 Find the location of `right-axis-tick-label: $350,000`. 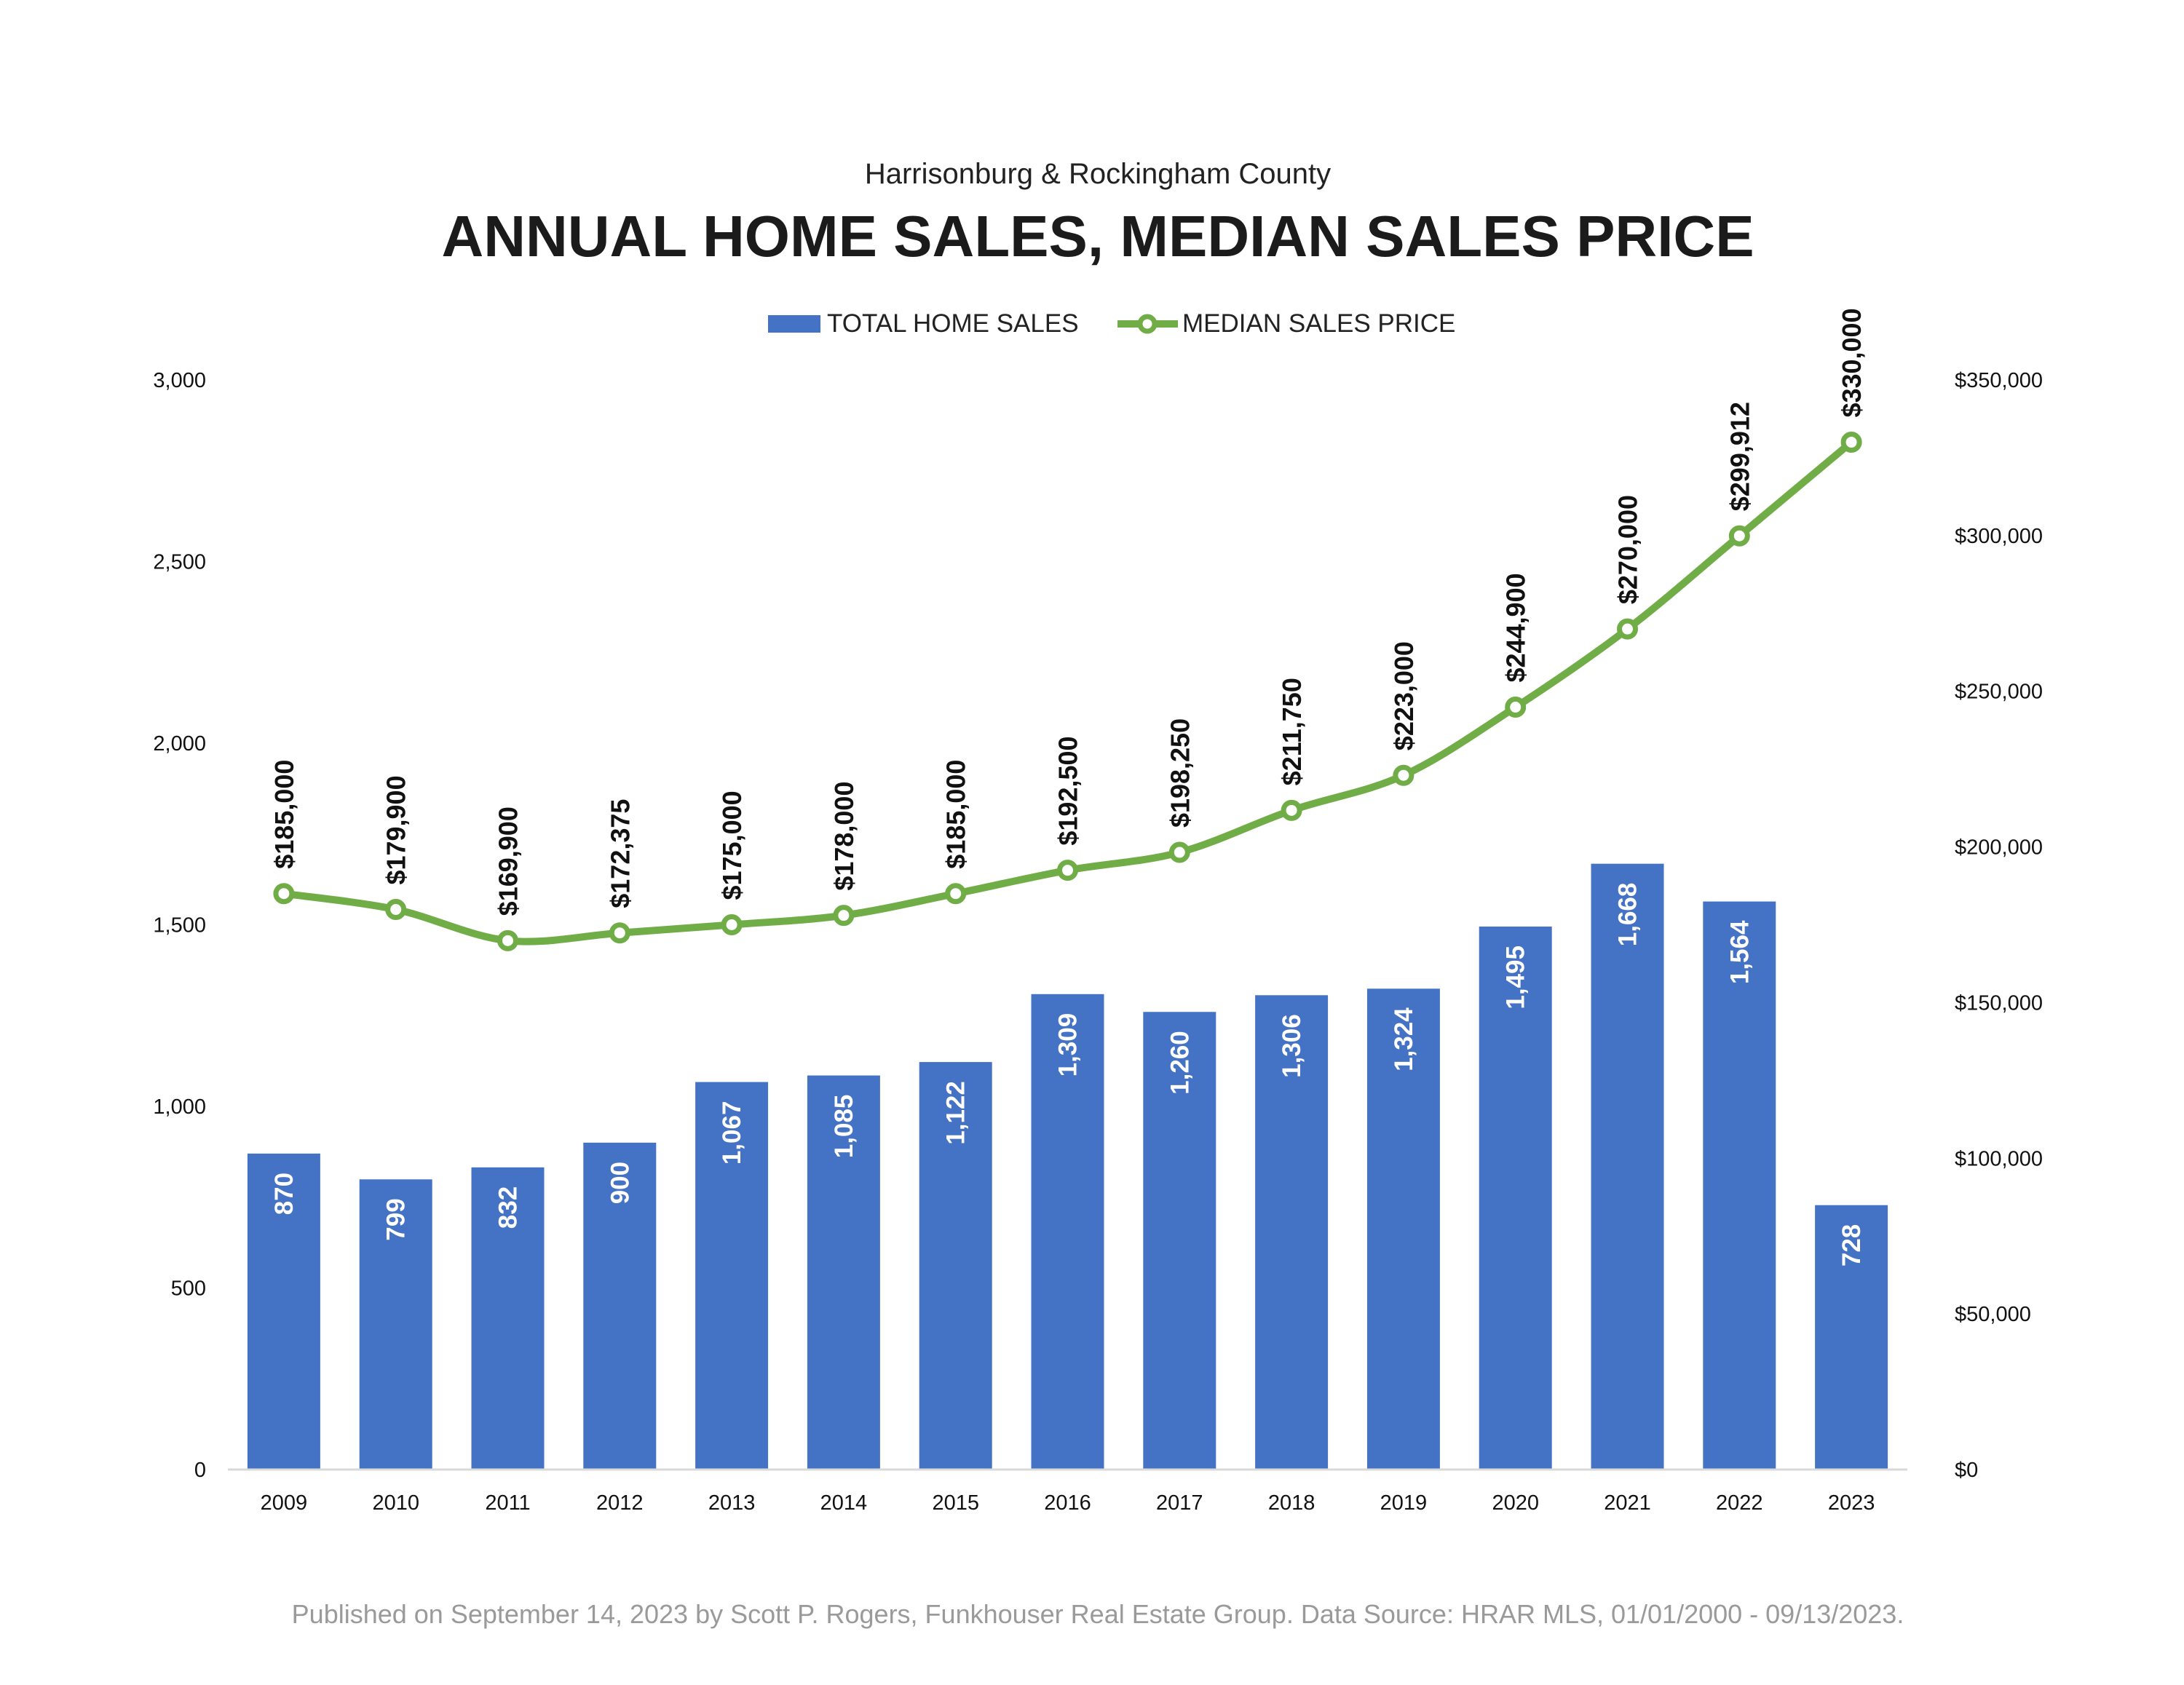

right-axis-tick-label: $350,000 is located at coordinates (1999, 380).